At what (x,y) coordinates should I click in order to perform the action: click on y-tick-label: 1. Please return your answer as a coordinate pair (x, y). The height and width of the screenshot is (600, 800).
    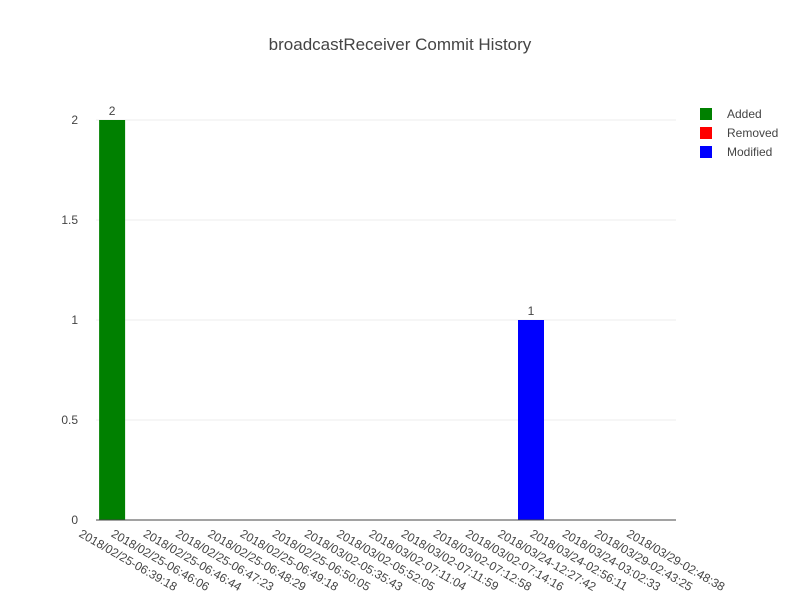
    Looking at the image, I should click on (74, 320).